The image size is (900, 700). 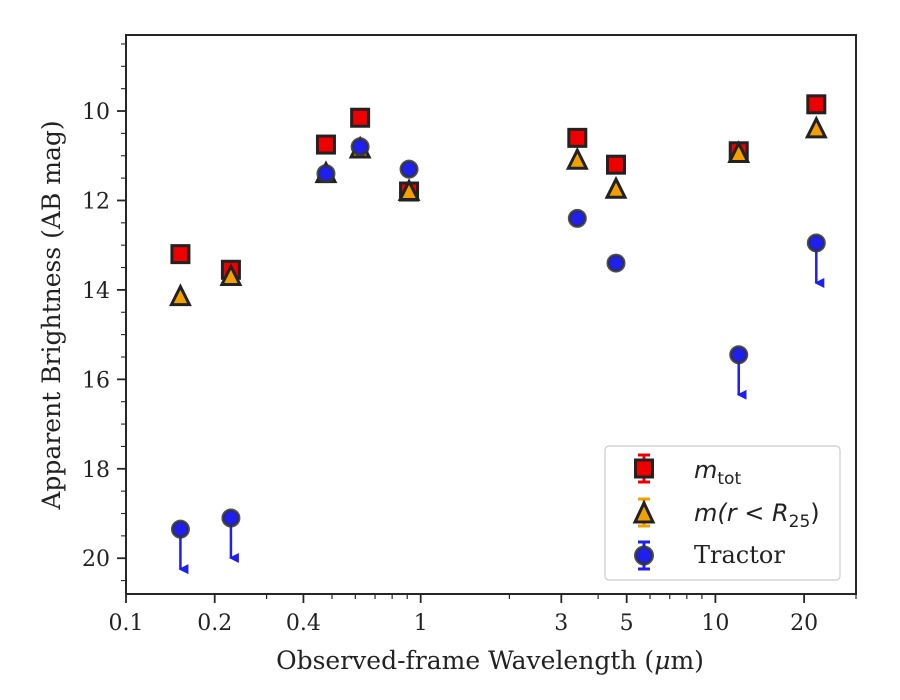 I want to click on y-tick-label: 20, so click(x=96, y=559).